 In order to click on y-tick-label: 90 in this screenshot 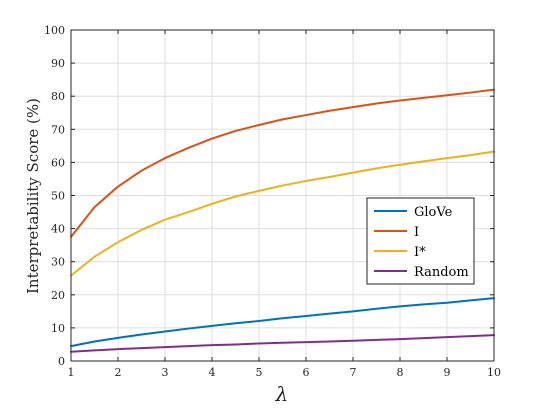, I will do `click(58, 63)`.